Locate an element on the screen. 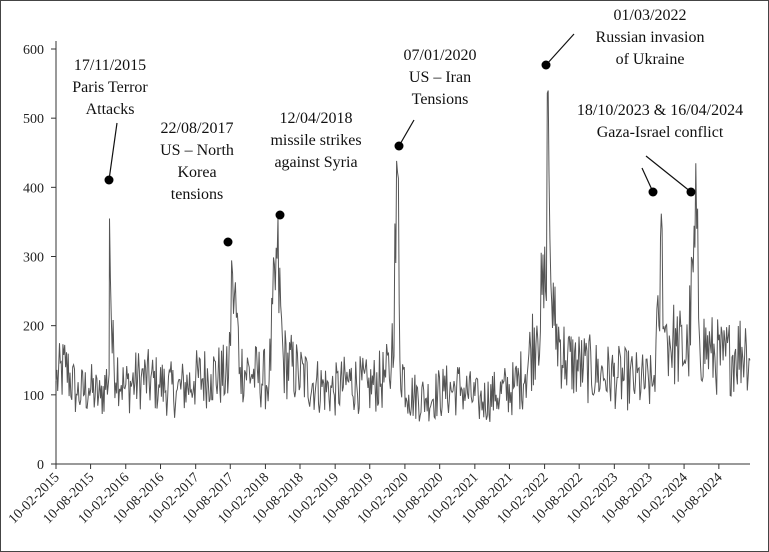 Image resolution: width=769 pixels, height=552 pixels. annotation-text: Paris Terror is located at coordinates (110, 87).